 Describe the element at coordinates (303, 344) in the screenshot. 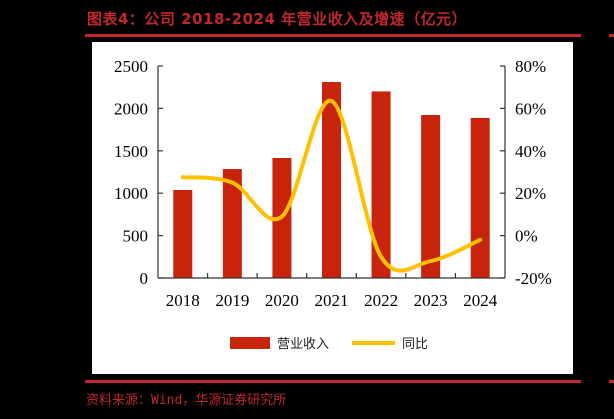

I see `legend-label-revenue: 营业收入` at that location.